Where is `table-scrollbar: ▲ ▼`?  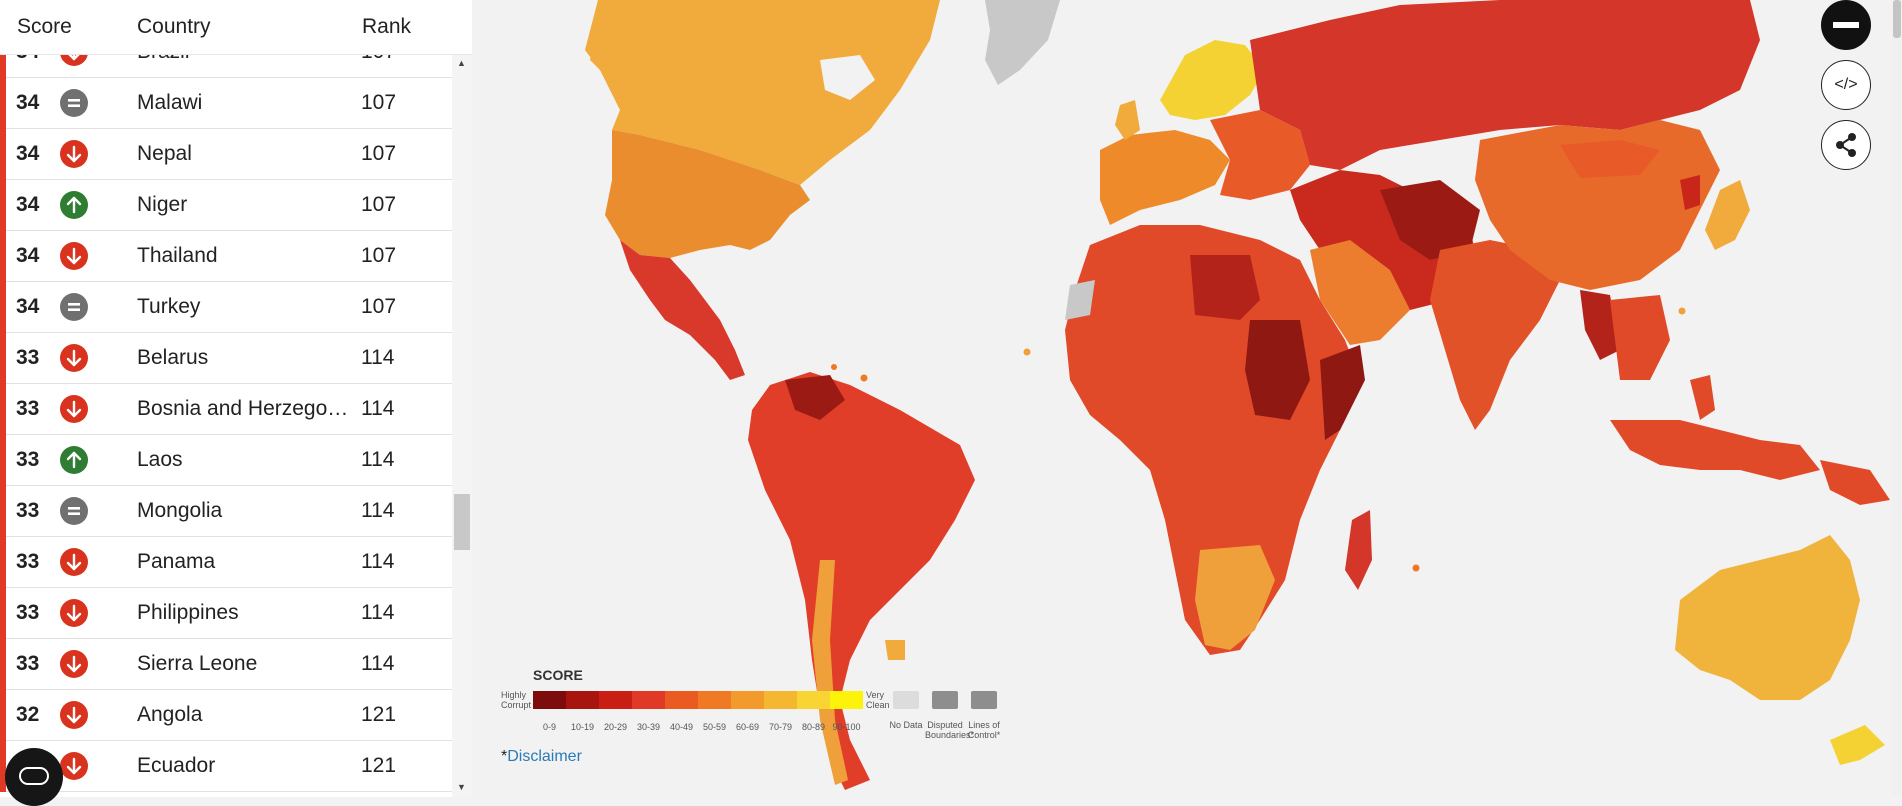
table-scrollbar: ▲ ▼ is located at coordinates (462, 425).